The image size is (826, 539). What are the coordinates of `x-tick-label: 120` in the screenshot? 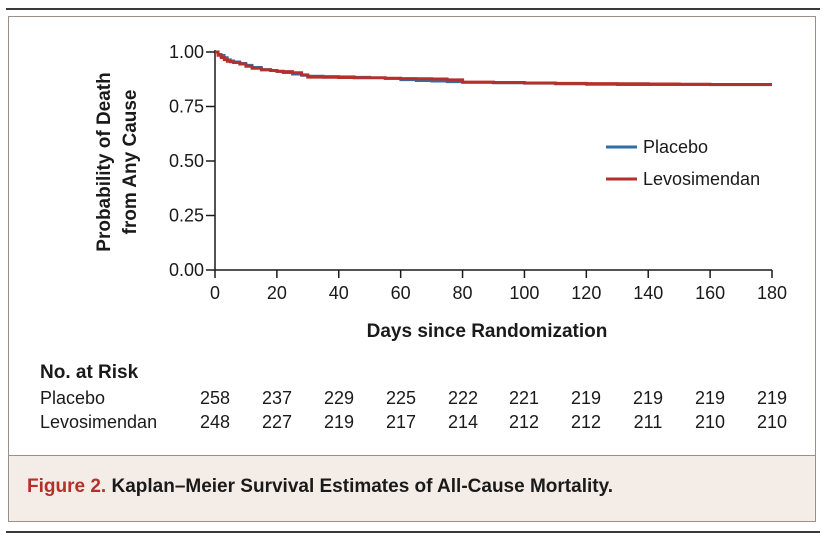 It's located at (586, 293).